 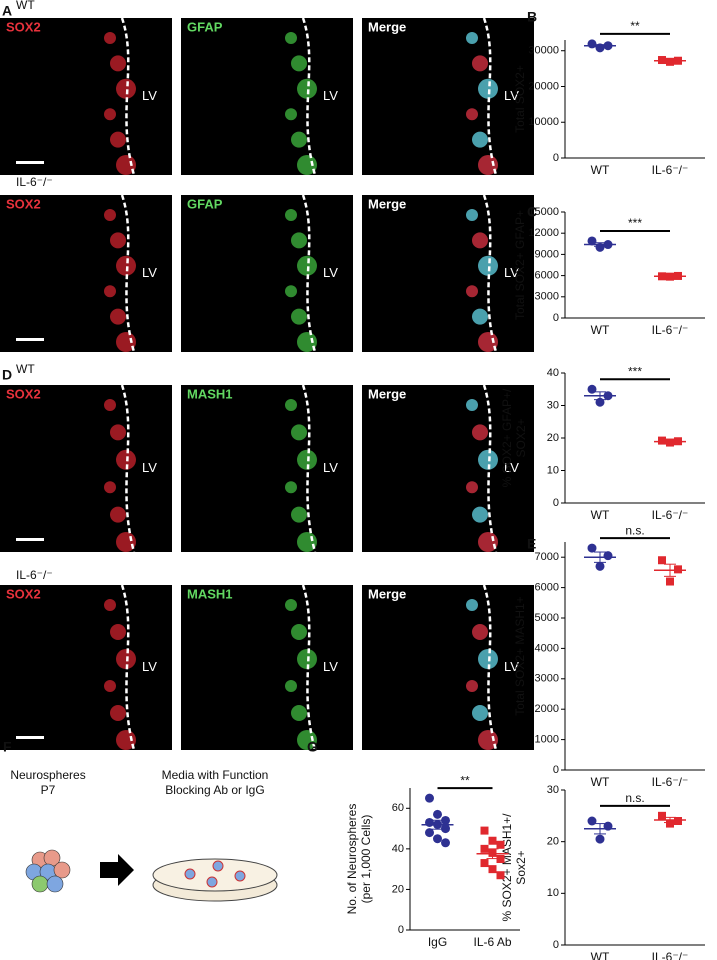 I want to click on y-tick-label: 6000, so click(x=547, y=588).